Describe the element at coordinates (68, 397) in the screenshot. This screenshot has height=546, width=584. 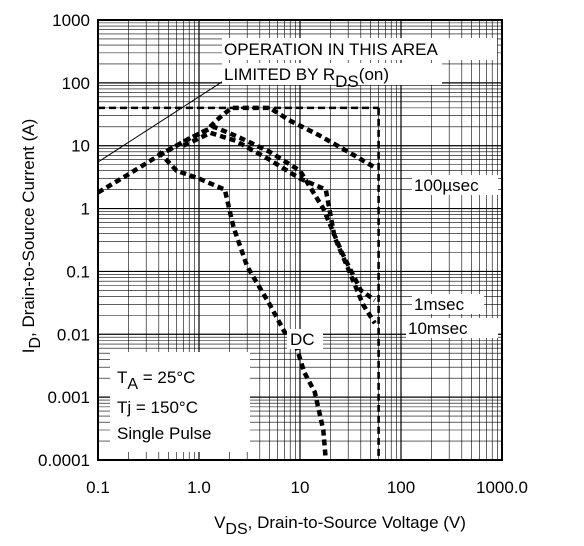
I see `y-tick-label: 0.001` at that location.